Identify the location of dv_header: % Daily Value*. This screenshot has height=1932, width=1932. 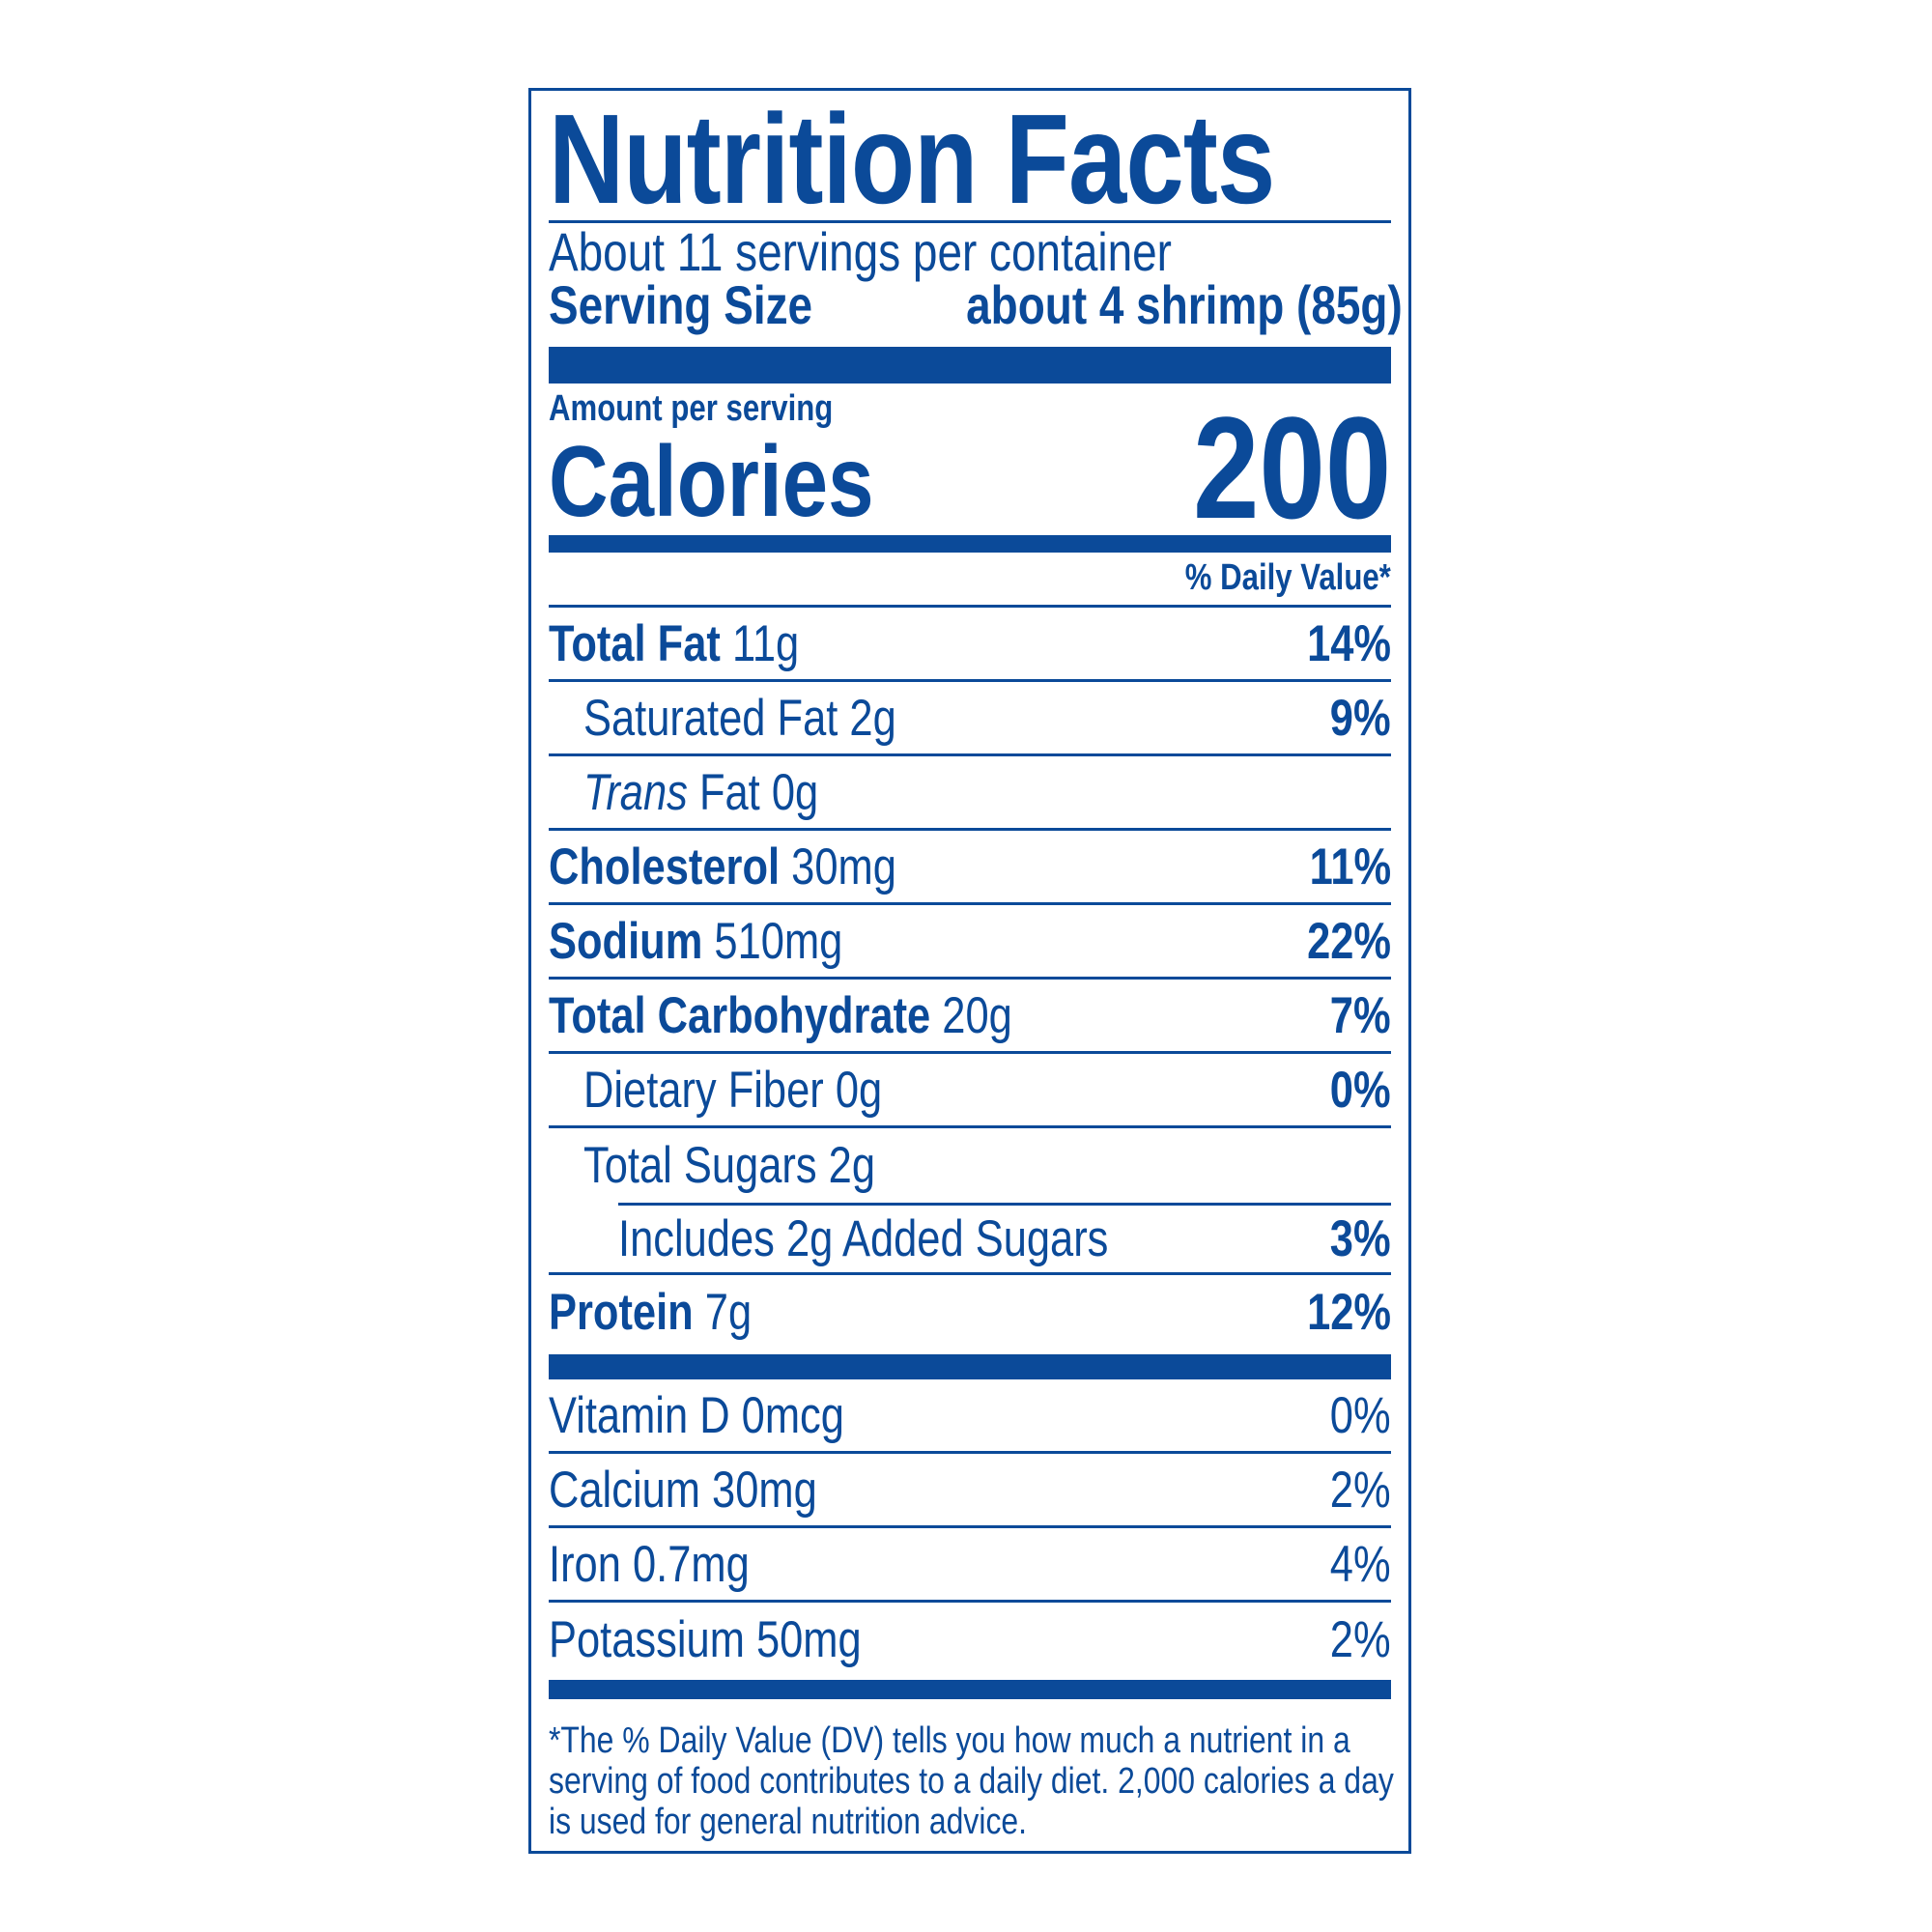
(1287, 577).